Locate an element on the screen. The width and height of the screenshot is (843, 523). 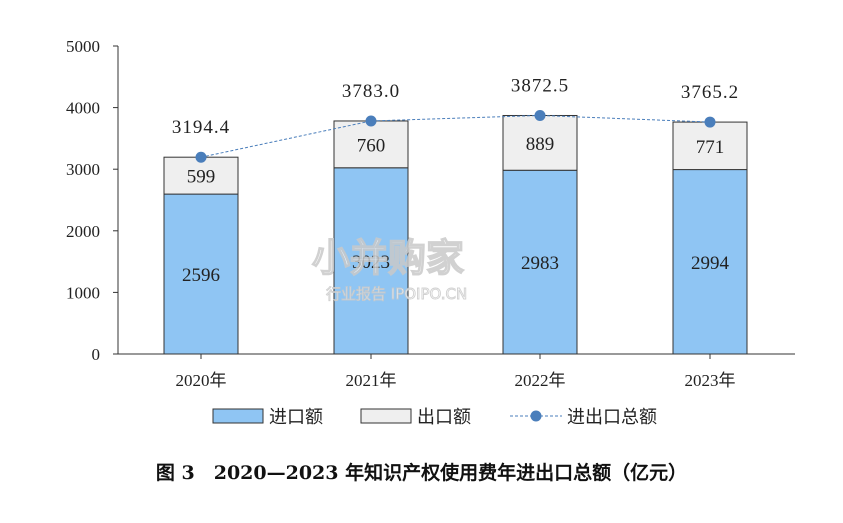
total-value-label: 3872.5 is located at coordinates (540, 85).